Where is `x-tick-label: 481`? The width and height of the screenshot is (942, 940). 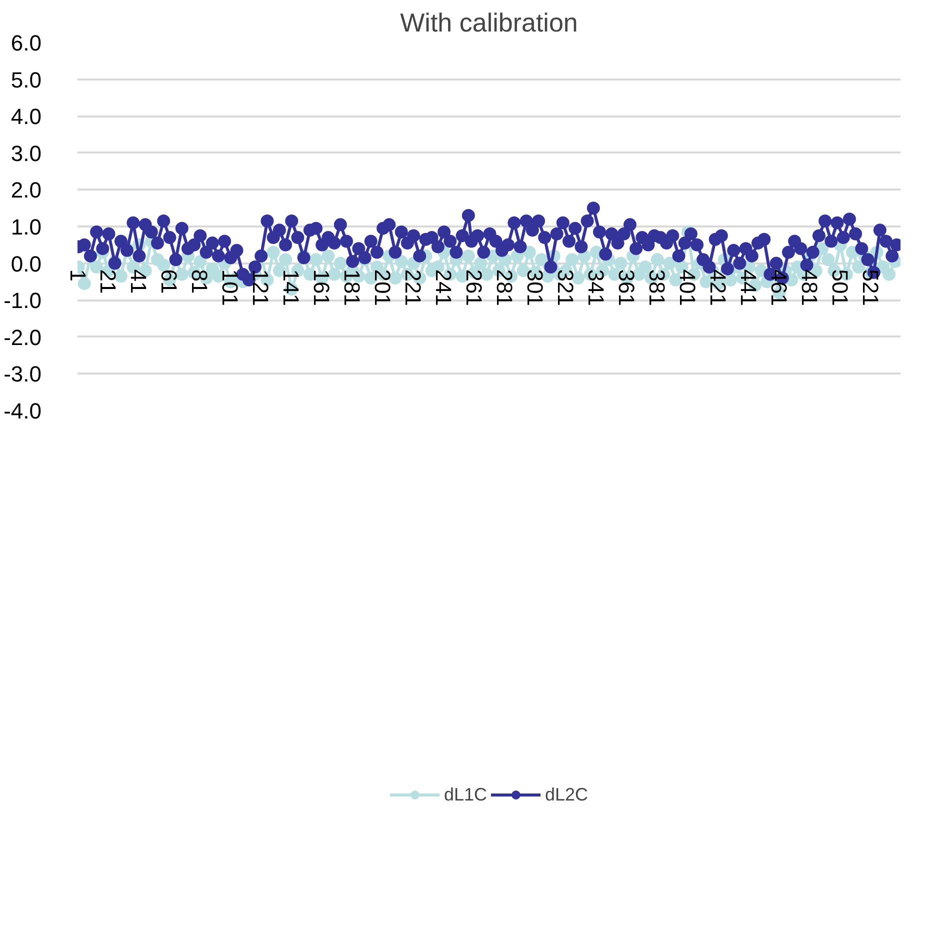 x-tick-label: 481 is located at coordinates (809, 287).